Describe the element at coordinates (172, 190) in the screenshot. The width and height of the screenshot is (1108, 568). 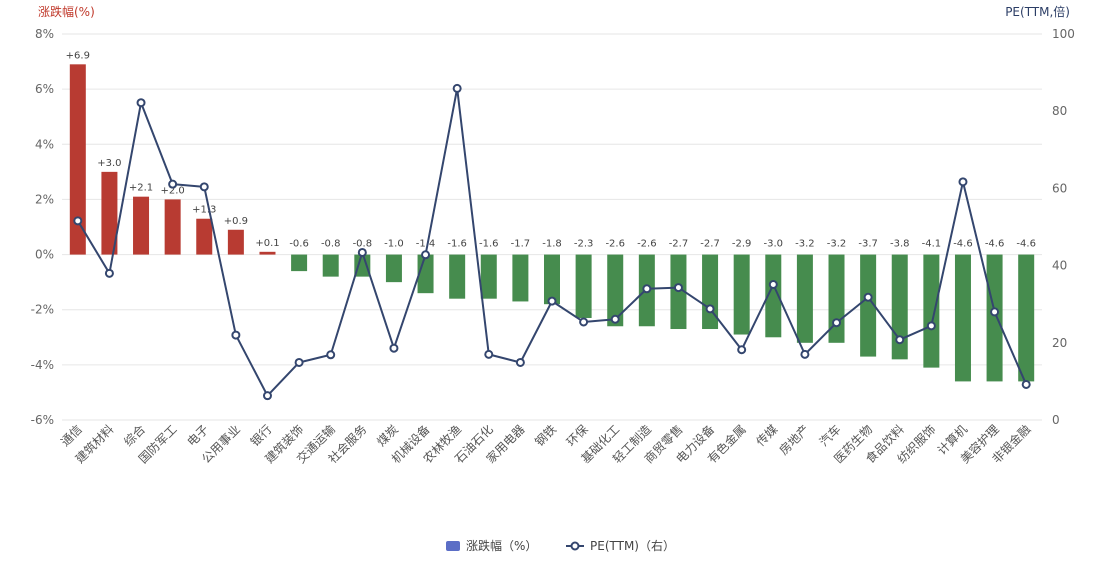
I see `bar-value-label: +2.0` at that location.